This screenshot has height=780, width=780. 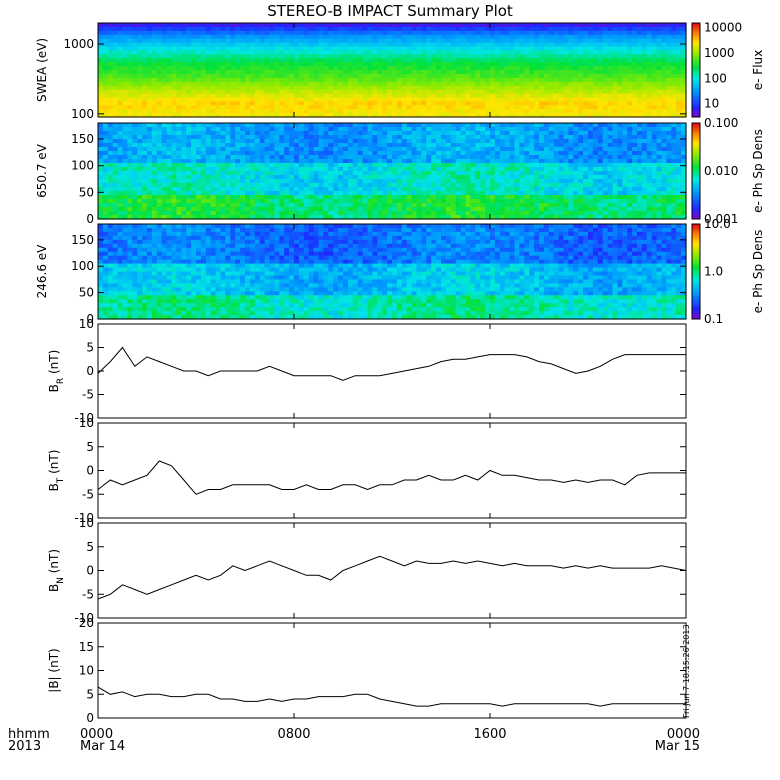 I want to click on colorbar-cell, so click(x=696, y=92).